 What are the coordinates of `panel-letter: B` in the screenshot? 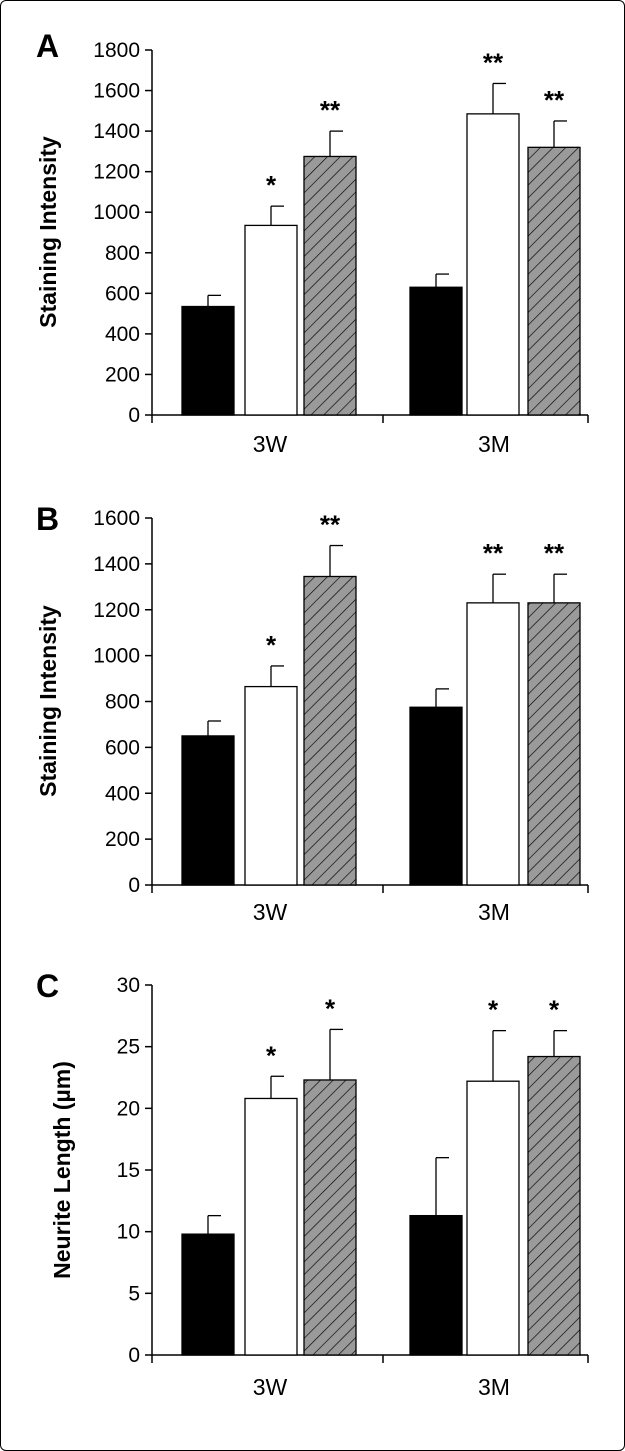 It's located at (47, 519).